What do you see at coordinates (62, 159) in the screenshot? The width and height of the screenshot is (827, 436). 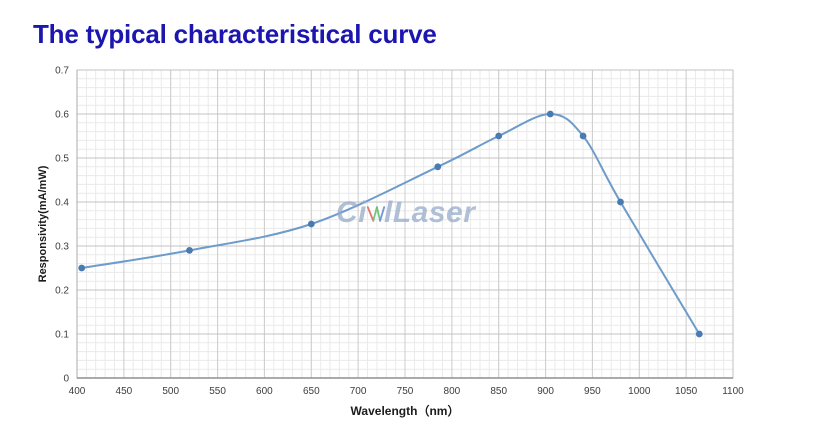 I see `y-tick-label: 0.5` at bounding box center [62, 159].